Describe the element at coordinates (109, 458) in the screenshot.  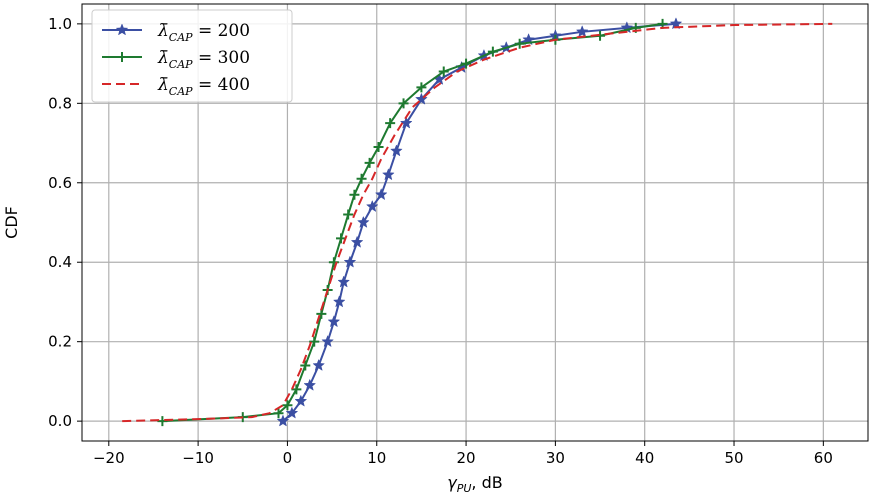
I see `x-tick-label: −20` at that location.